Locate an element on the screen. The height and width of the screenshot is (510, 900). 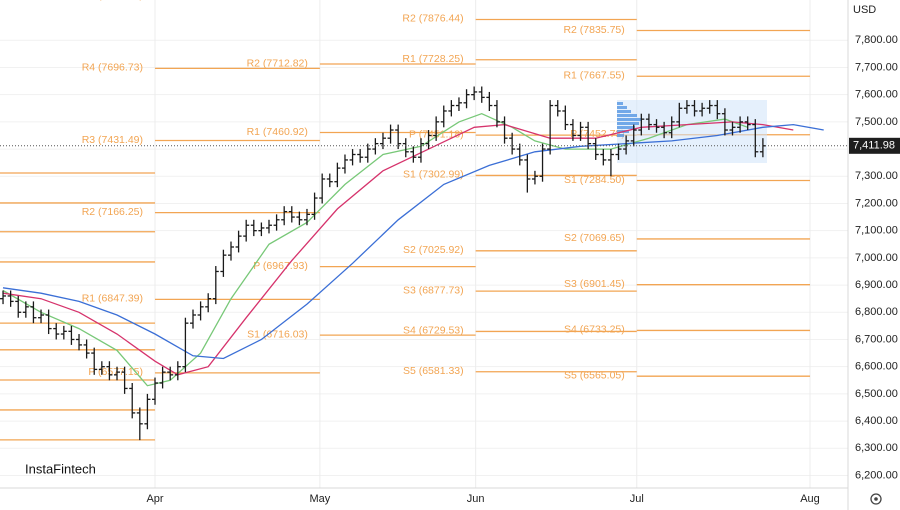
pivot-label: R2 (7876.44) is located at coordinates (432, 19).